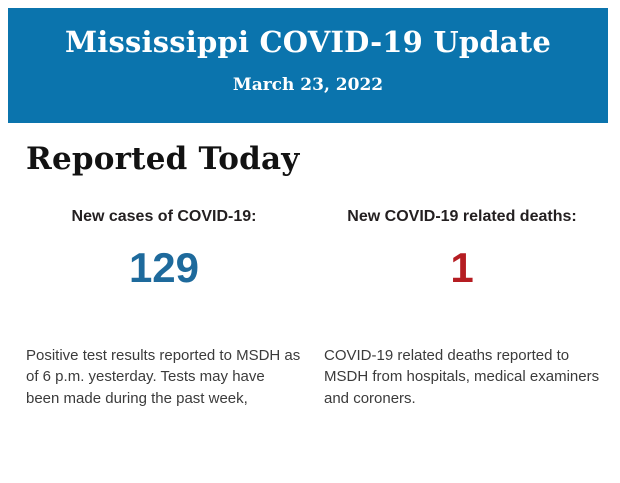 The image size is (620, 483). I want to click on section-heading: Reported Today, so click(163, 159).